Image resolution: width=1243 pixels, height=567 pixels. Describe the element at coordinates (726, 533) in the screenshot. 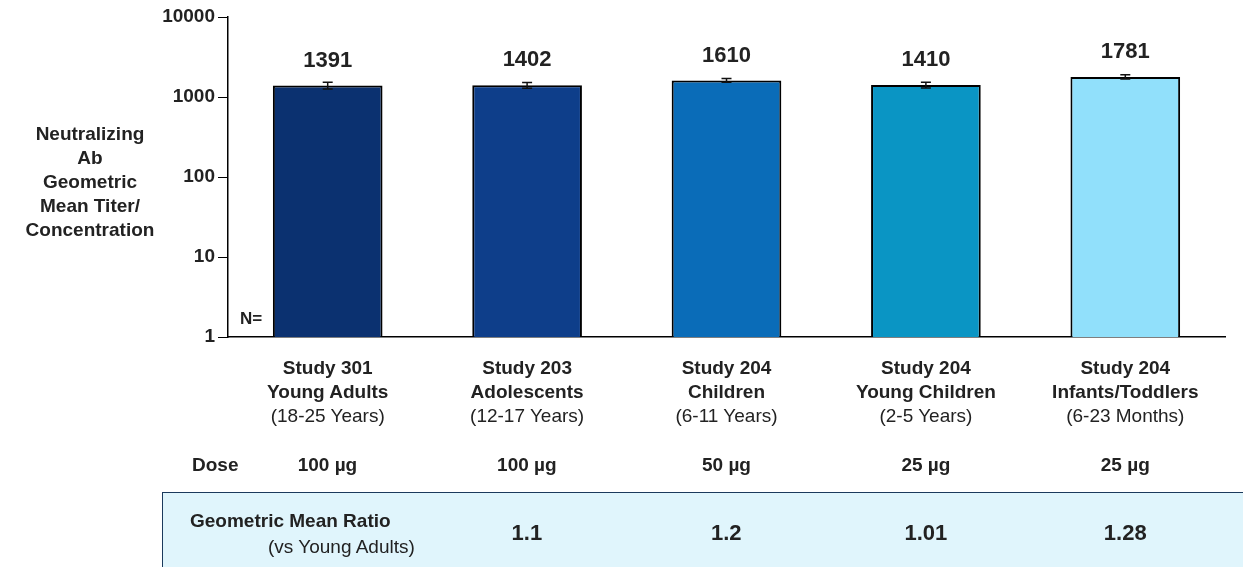

I see `text: 1.2` at that location.